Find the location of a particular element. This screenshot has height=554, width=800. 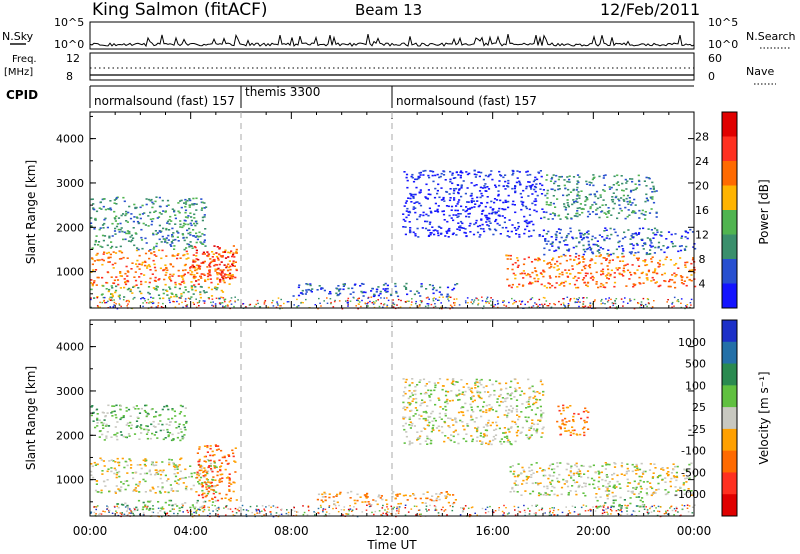

x-tick-label: 20:00 is located at coordinates (593, 531).